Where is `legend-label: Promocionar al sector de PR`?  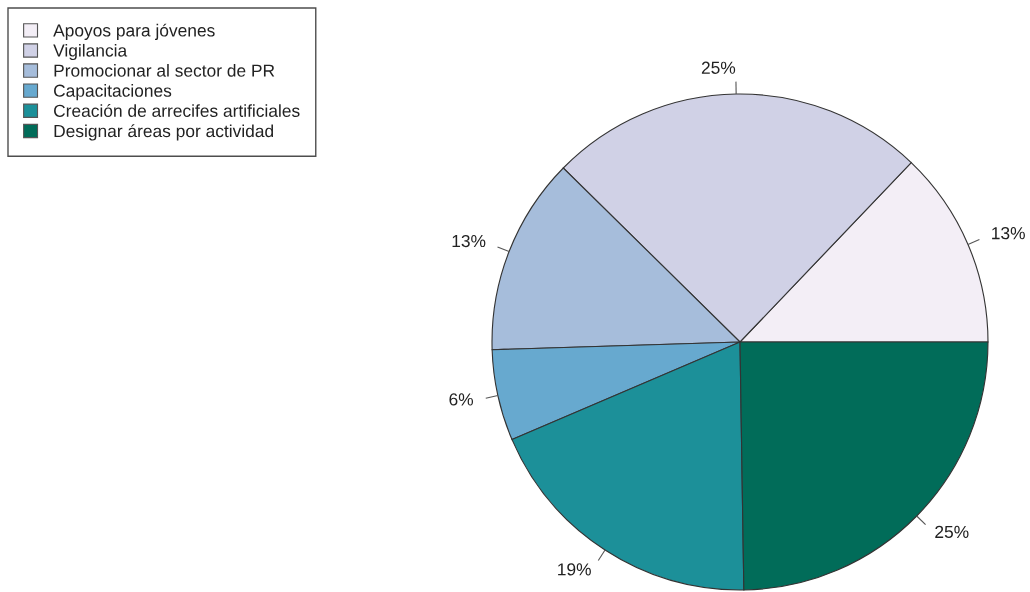
legend-label: Promocionar al sector de PR is located at coordinates (164, 70).